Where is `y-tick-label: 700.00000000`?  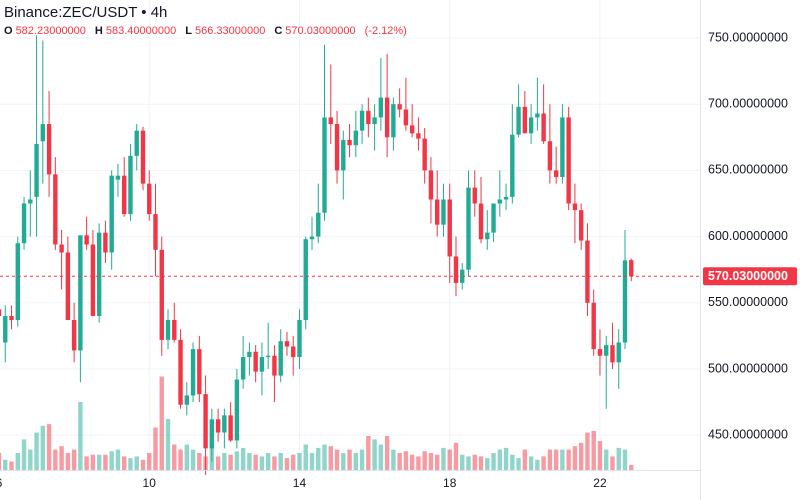
y-tick-label: 700.00000000 is located at coordinates (748, 103).